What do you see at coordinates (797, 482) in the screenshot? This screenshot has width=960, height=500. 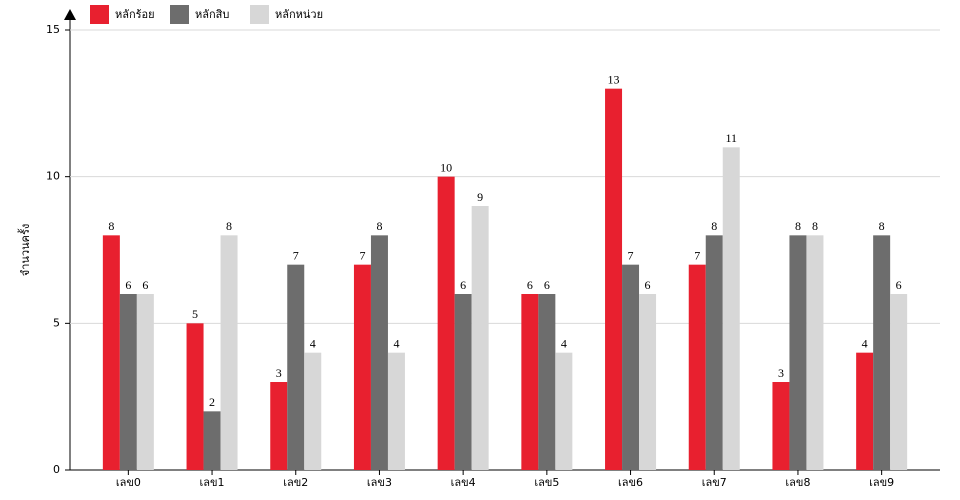 I see `x-tick-label: เลข8` at bounding box center [797, 482].